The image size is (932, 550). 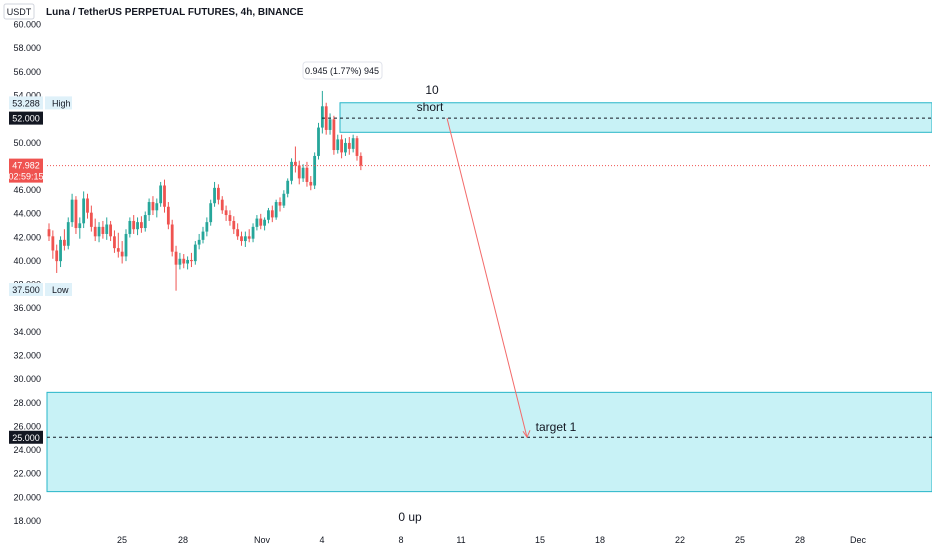 What do you see at coordinates (410, 517) in the screenshot?
I see `annotation-bottom: 0 up` at bounding box center [410, 517].